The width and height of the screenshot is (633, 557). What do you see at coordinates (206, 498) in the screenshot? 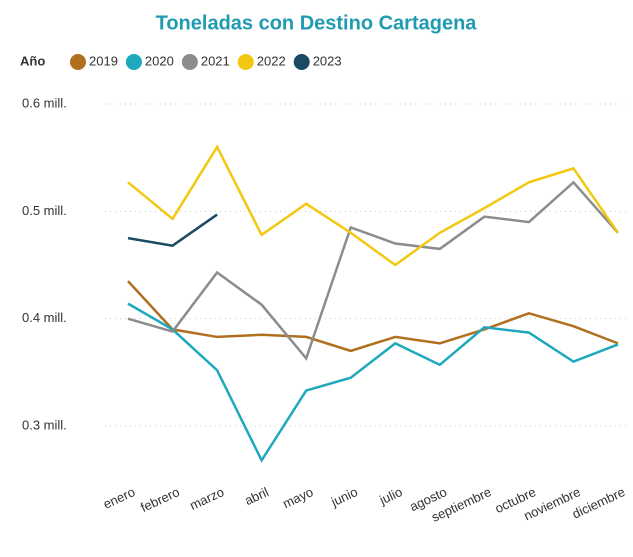
I see `x-tick-label: marzo` at bounding box center [206, 498].